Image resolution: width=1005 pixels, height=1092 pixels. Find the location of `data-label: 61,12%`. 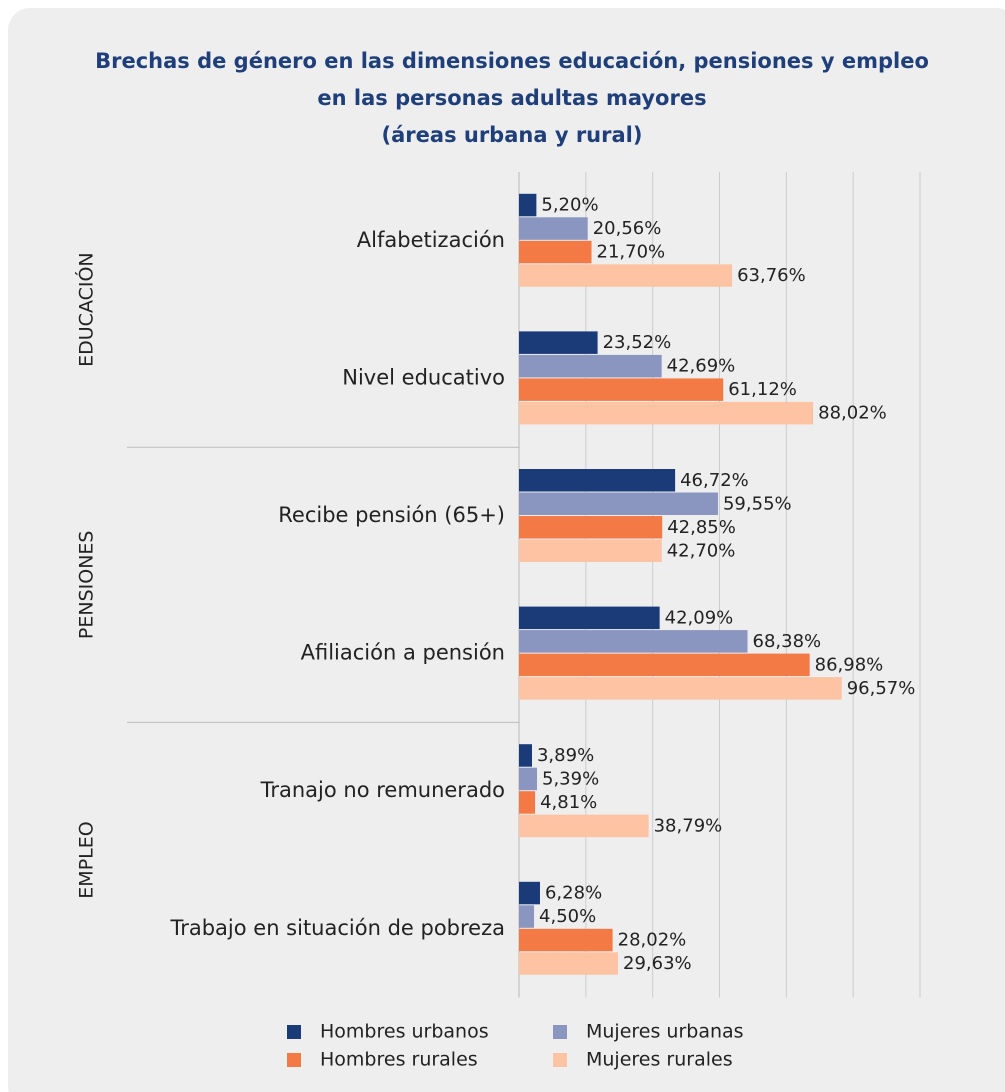

data-label: 61,12% is located at coordinates (762, 389).